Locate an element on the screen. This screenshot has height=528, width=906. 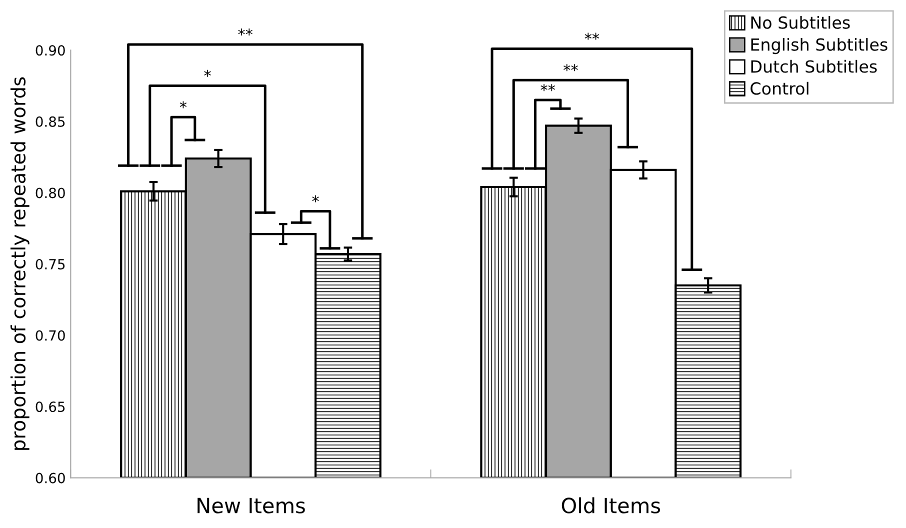
y-axis-title: proportion of correctly repeated words is located at coordinates (20, 263).